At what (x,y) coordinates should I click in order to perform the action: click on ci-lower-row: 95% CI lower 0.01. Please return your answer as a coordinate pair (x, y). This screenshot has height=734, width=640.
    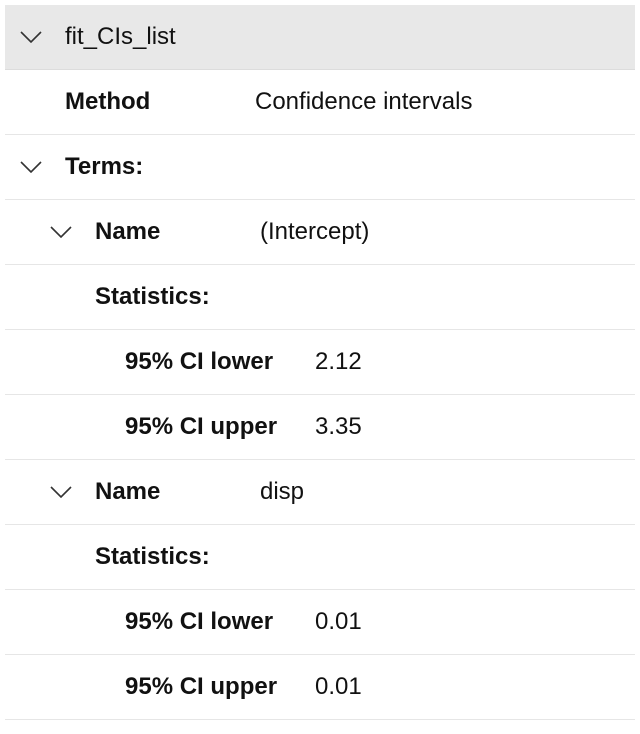
    Looking at the image, I should click on (320, 622).